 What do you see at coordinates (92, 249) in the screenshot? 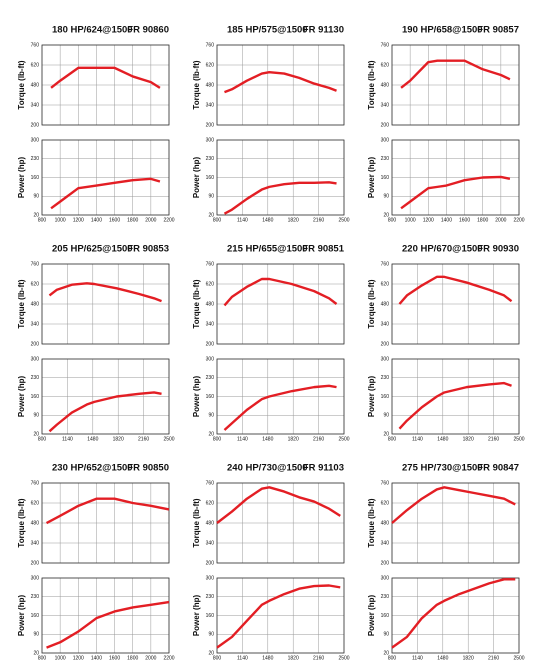
I see `chart-title: 205 HP/625@1500` at bounding box center [92, 249].